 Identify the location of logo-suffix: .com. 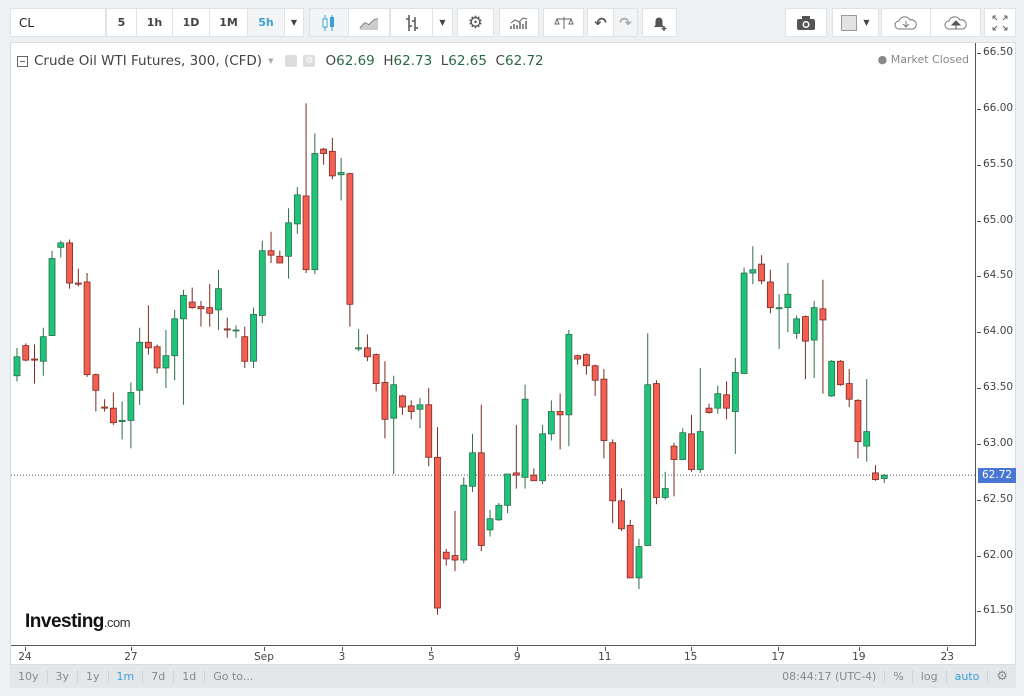
(117, 622).